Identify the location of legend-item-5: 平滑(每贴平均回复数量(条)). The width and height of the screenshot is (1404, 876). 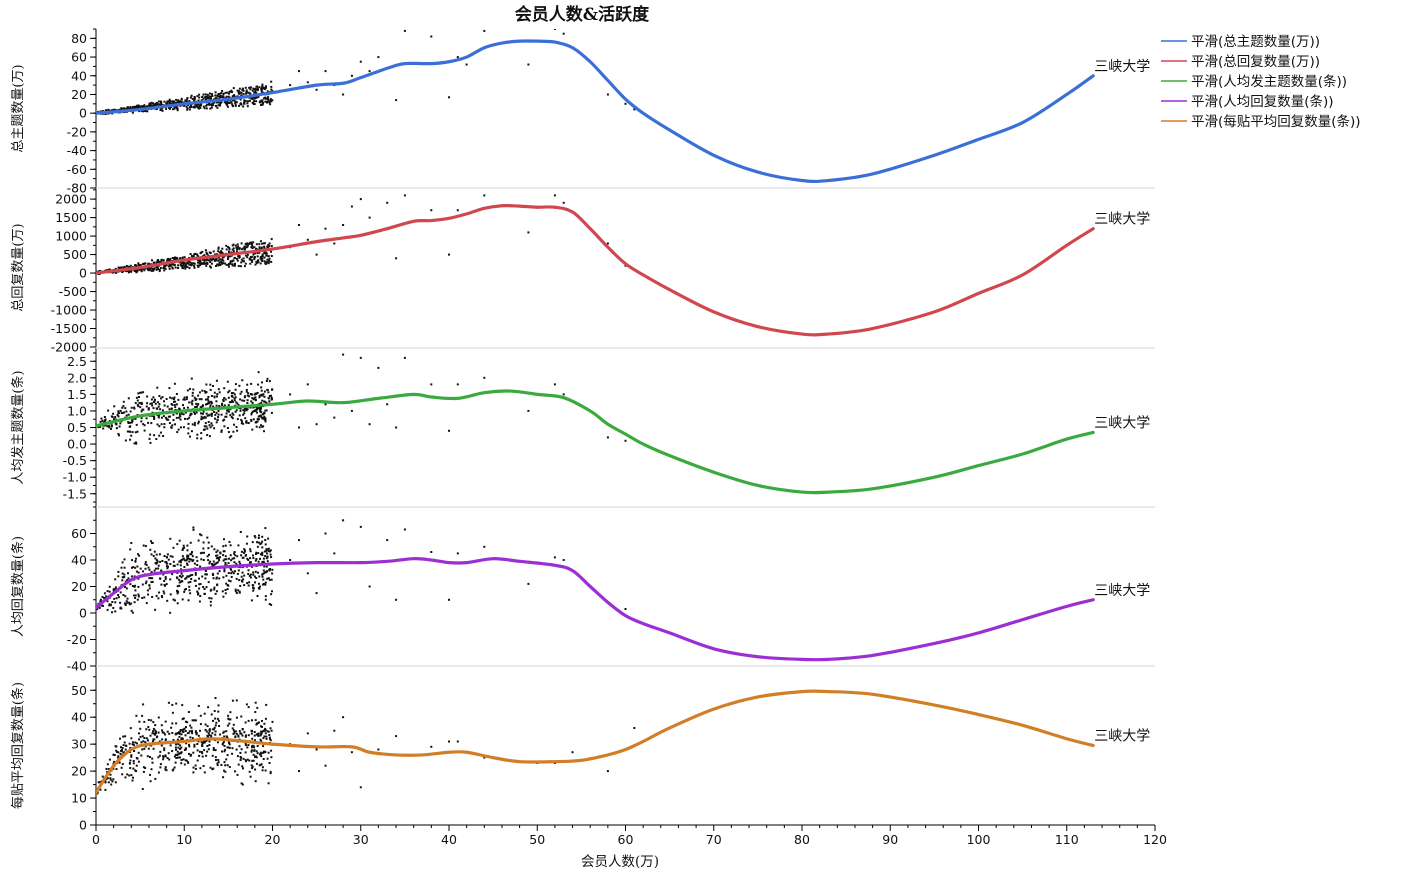
(1261, 121).